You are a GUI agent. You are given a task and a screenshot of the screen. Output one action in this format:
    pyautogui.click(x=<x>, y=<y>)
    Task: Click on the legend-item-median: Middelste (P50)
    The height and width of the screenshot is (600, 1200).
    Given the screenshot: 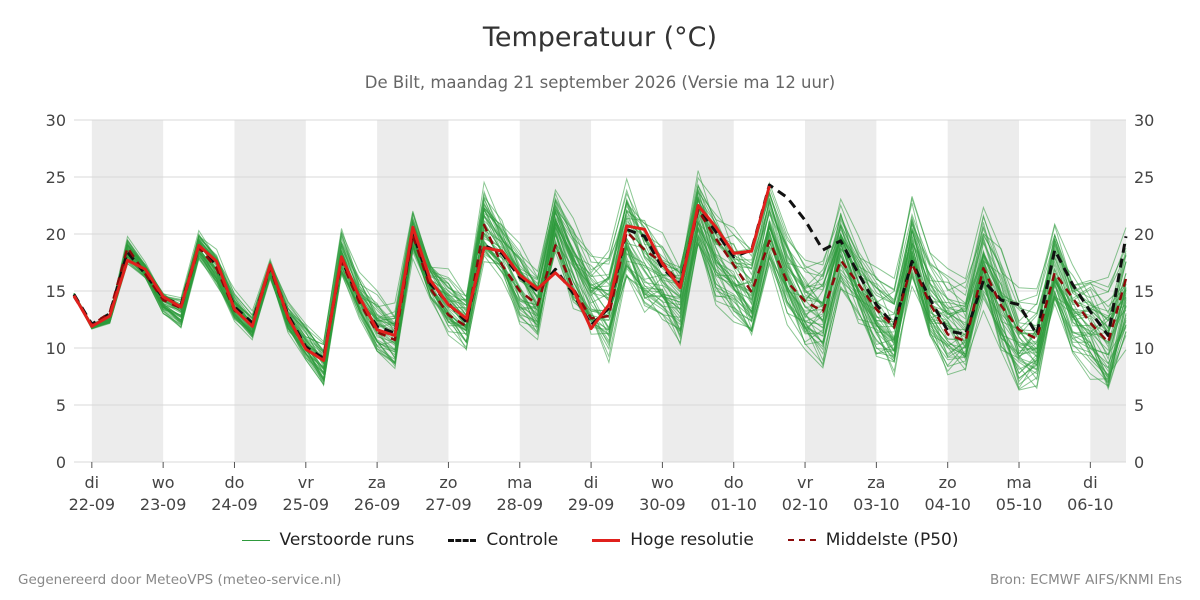 What is the action you would take?
    pyautogui.click(x=873, y=540)
    